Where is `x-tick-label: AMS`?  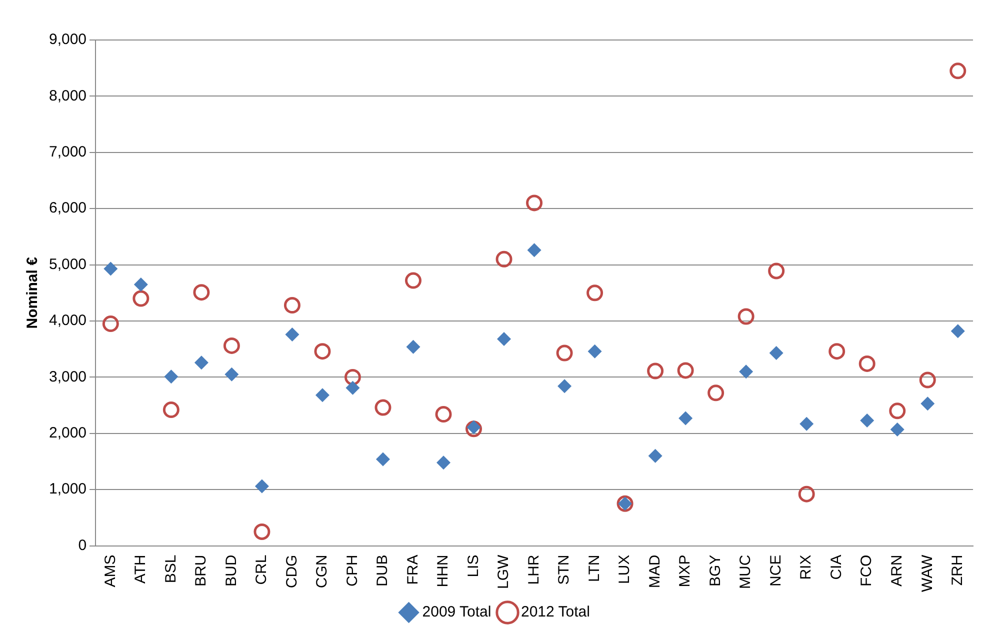
x-tick-label: AMS is located at coordinates (110, 571).